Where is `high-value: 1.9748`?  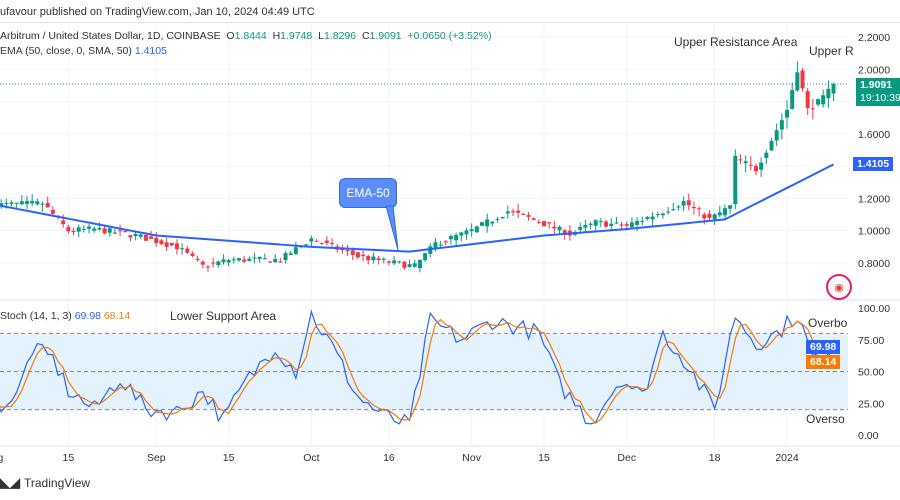 high-value: 1.9748 is located at coordinates (296, 36).